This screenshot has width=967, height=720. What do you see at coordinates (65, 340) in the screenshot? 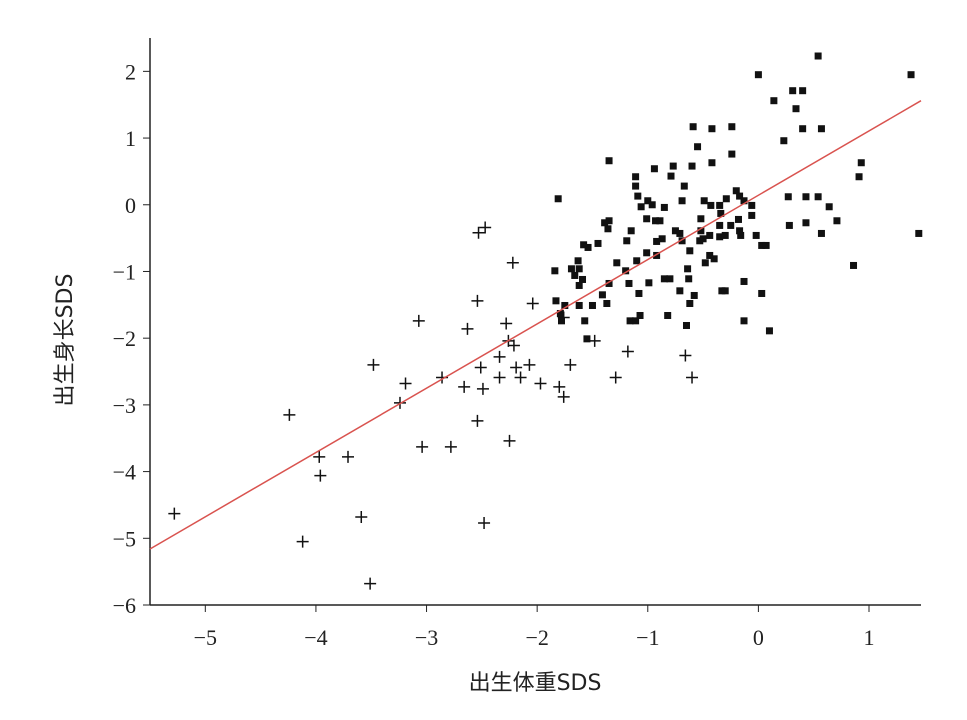
I see `y-axis-label: 出生身长SDS` at bounding box center [65, 340].